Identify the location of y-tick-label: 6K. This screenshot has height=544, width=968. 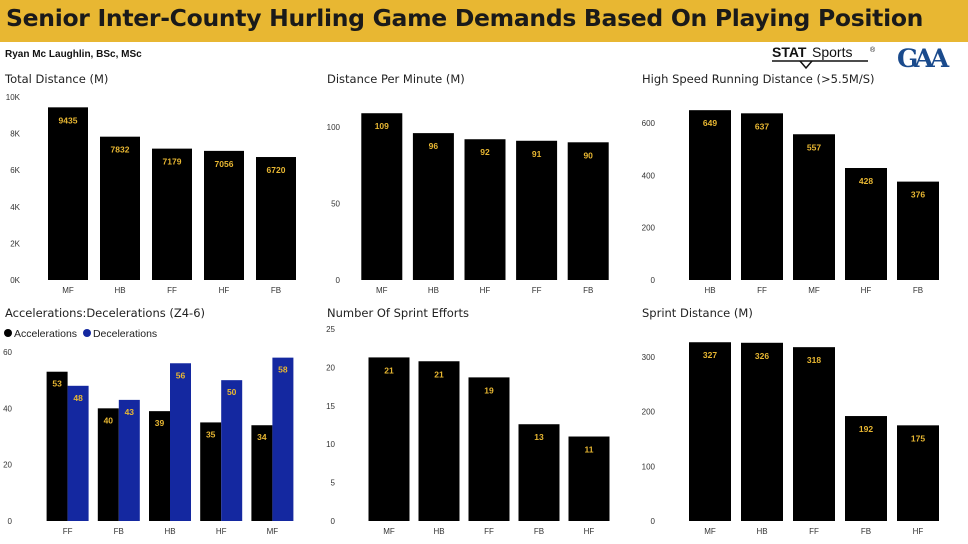
(15, 170).